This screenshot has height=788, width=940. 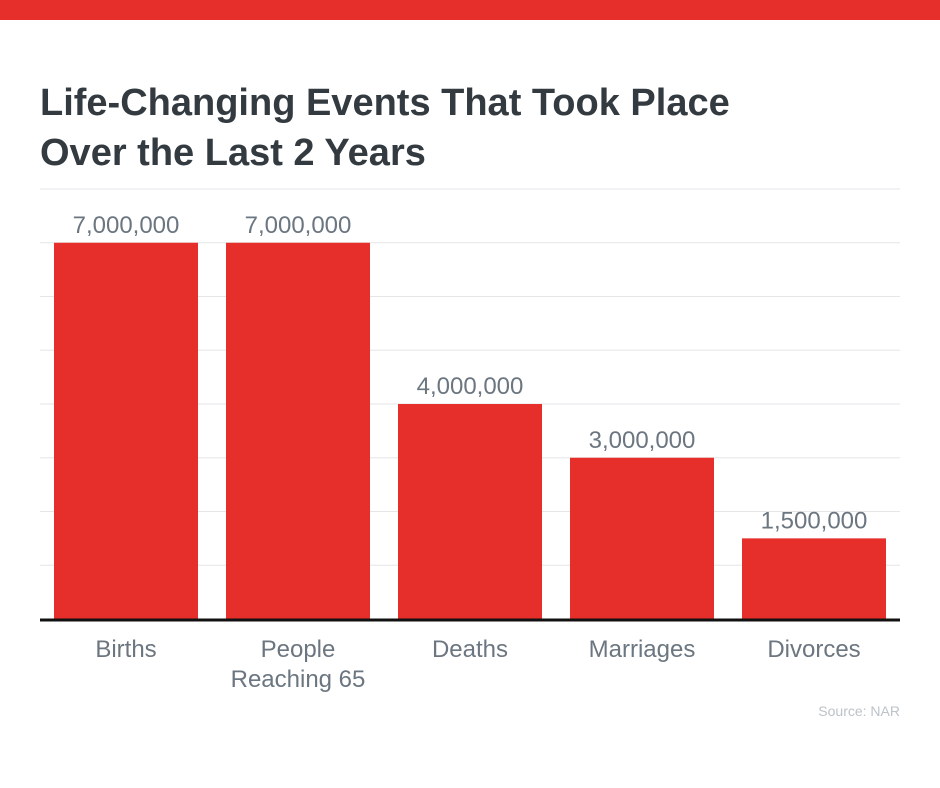 What do you see at coordinates (470, 10) in the screenshot?
I see `top-accent-bar` at bounding box center [470, 10].